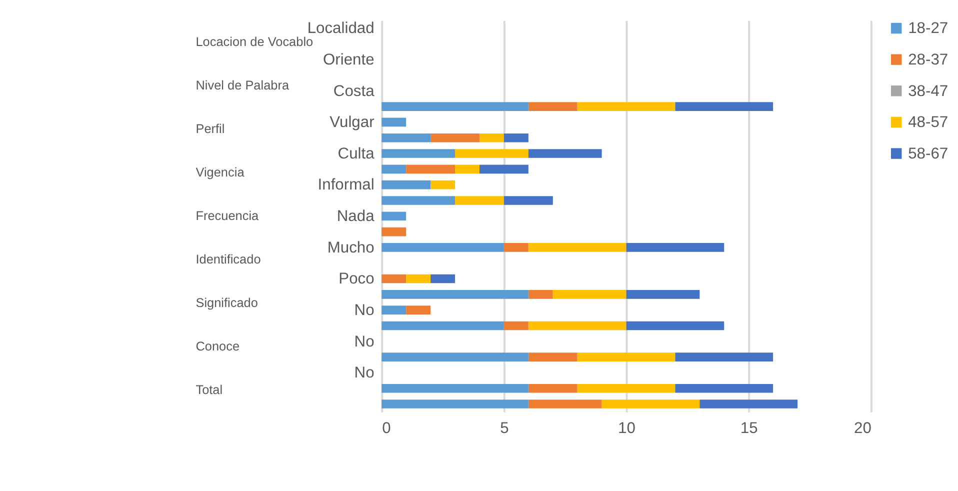 Image resolution: width=958 pixels, height=491 pixels. What do you see at coordinates (209, 390) in the screenshot?
I see `text: Total` at bounding box center [209, 390].